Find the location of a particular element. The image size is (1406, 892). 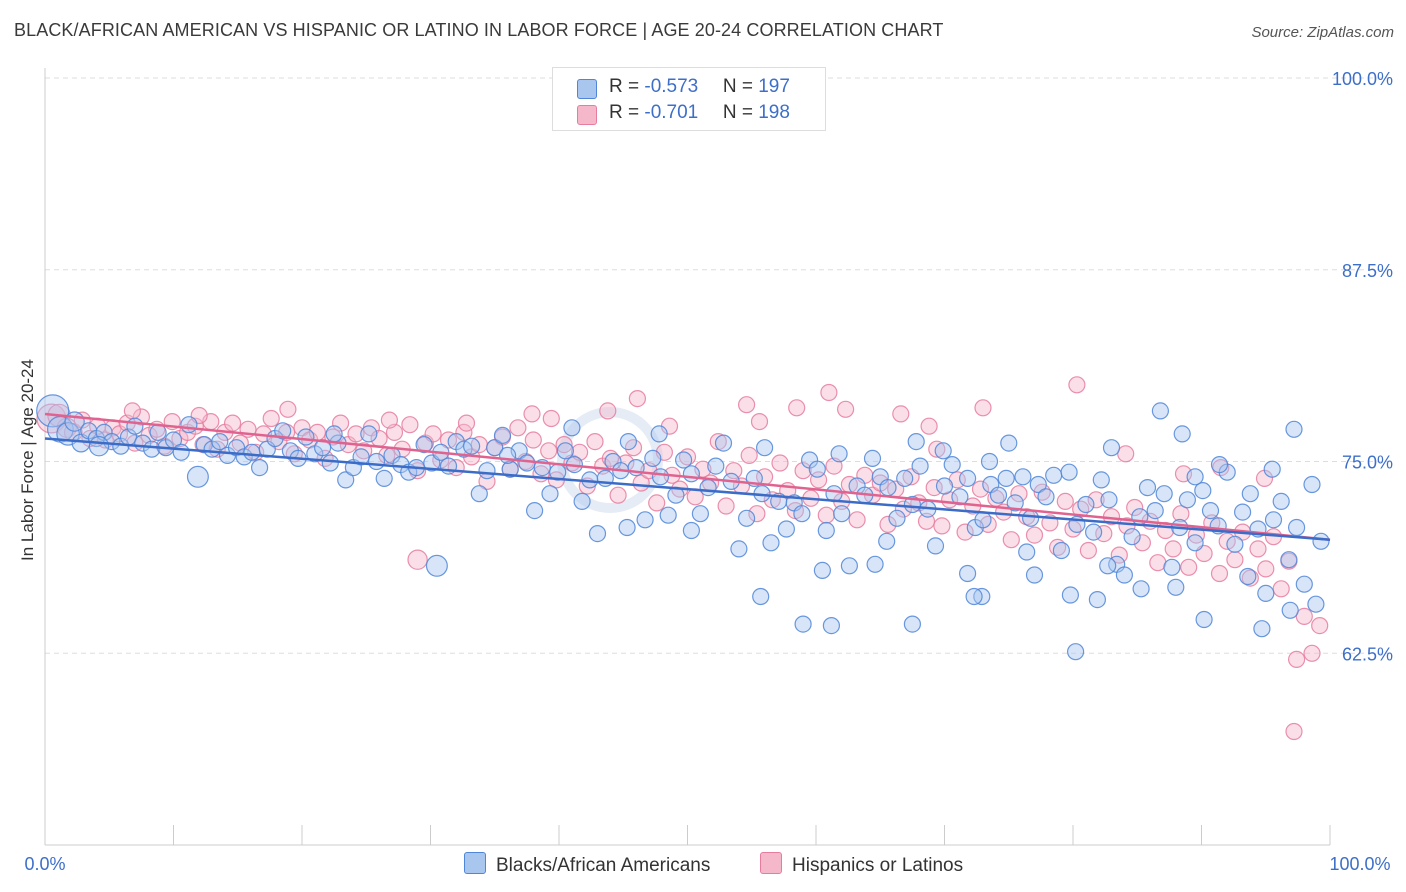

watermark-mark is located at coordinates (610, 460).